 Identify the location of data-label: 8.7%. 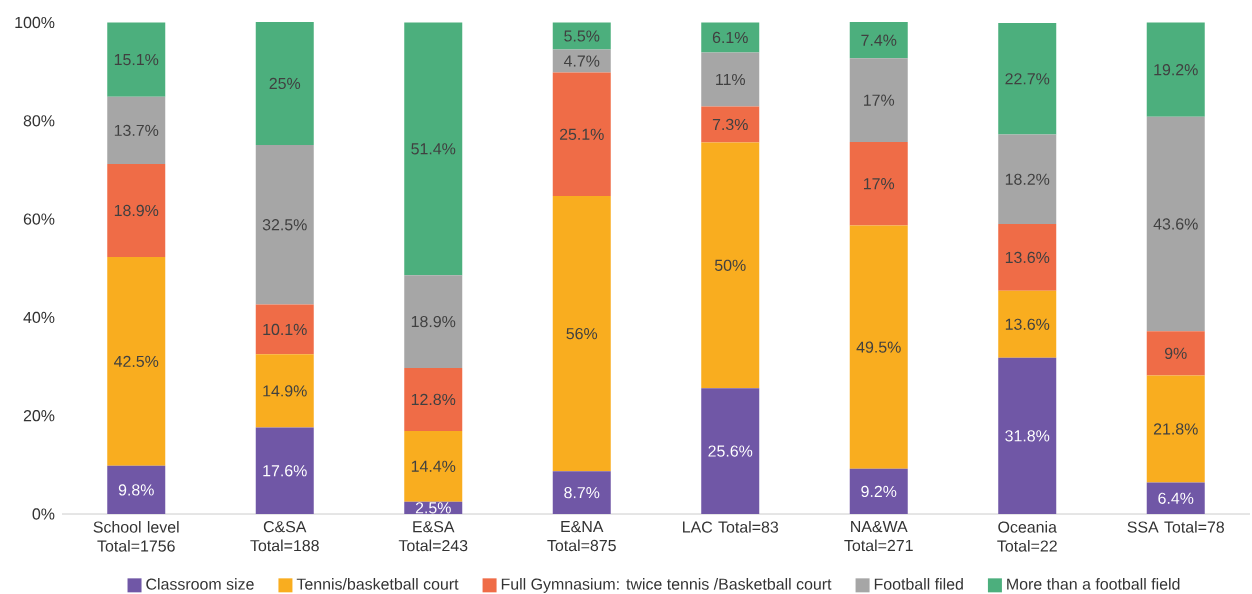
(582, 492).